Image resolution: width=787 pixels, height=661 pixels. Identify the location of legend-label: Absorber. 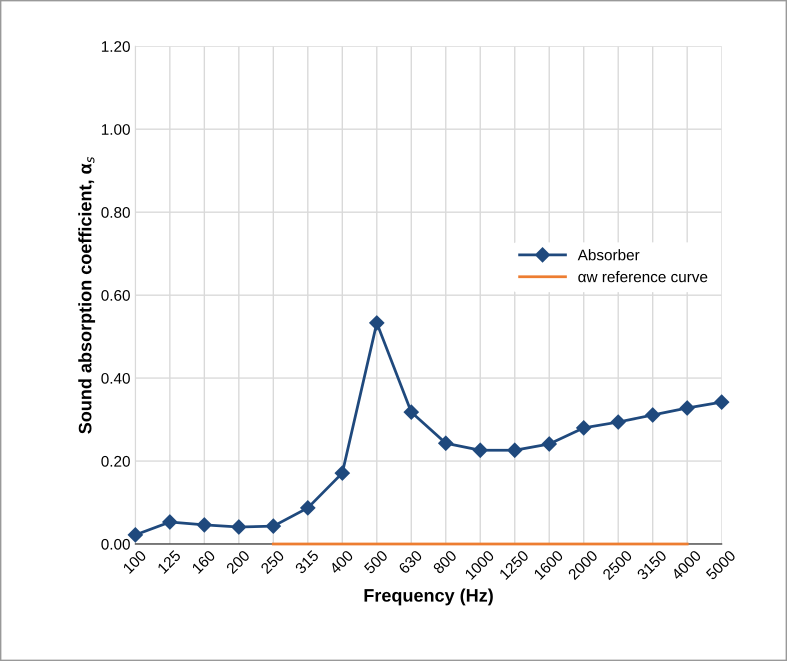
(609, 254).